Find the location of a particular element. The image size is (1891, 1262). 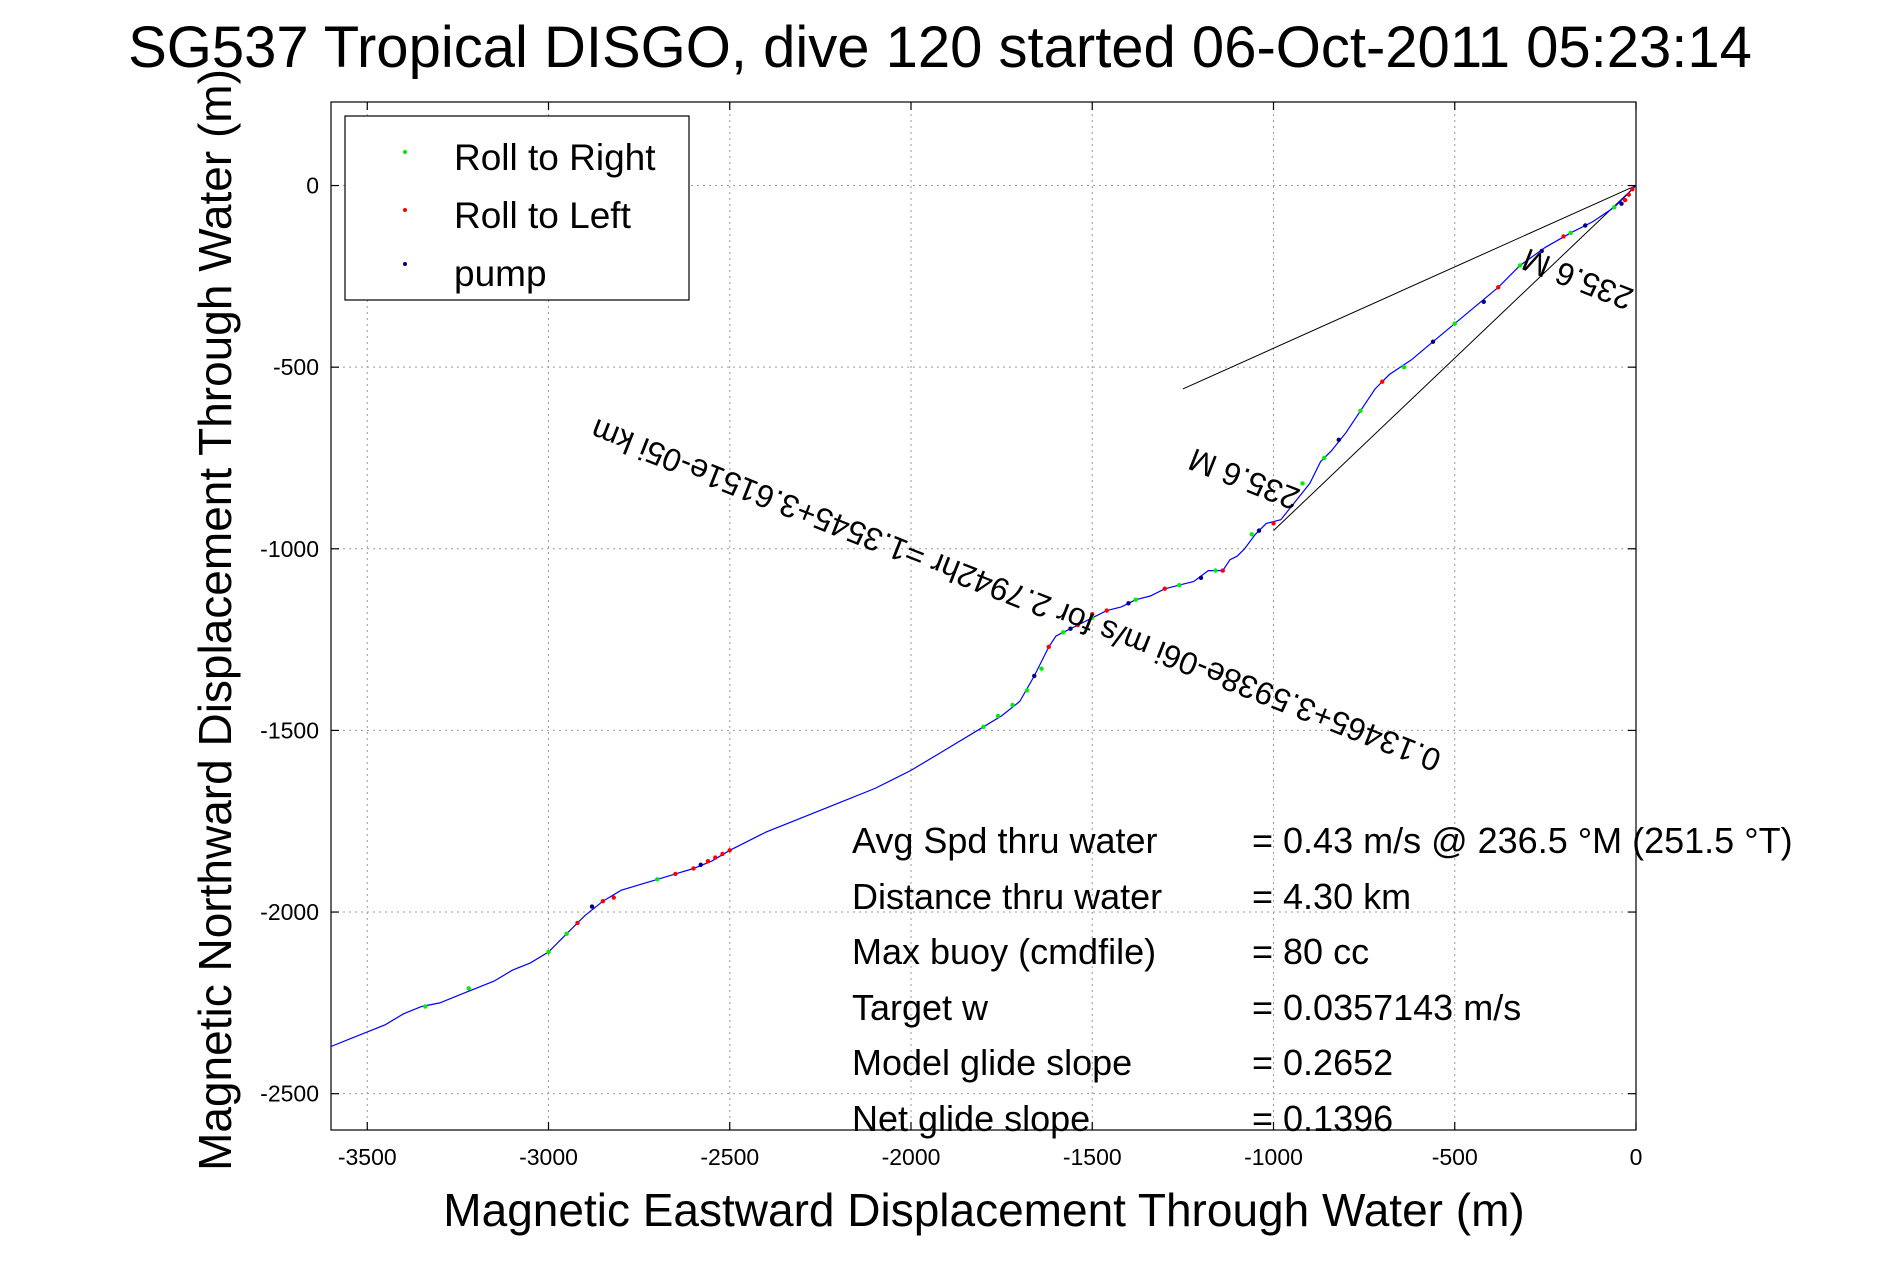

x-tick-label: -1000 is located at coordinates (1273, 1157).